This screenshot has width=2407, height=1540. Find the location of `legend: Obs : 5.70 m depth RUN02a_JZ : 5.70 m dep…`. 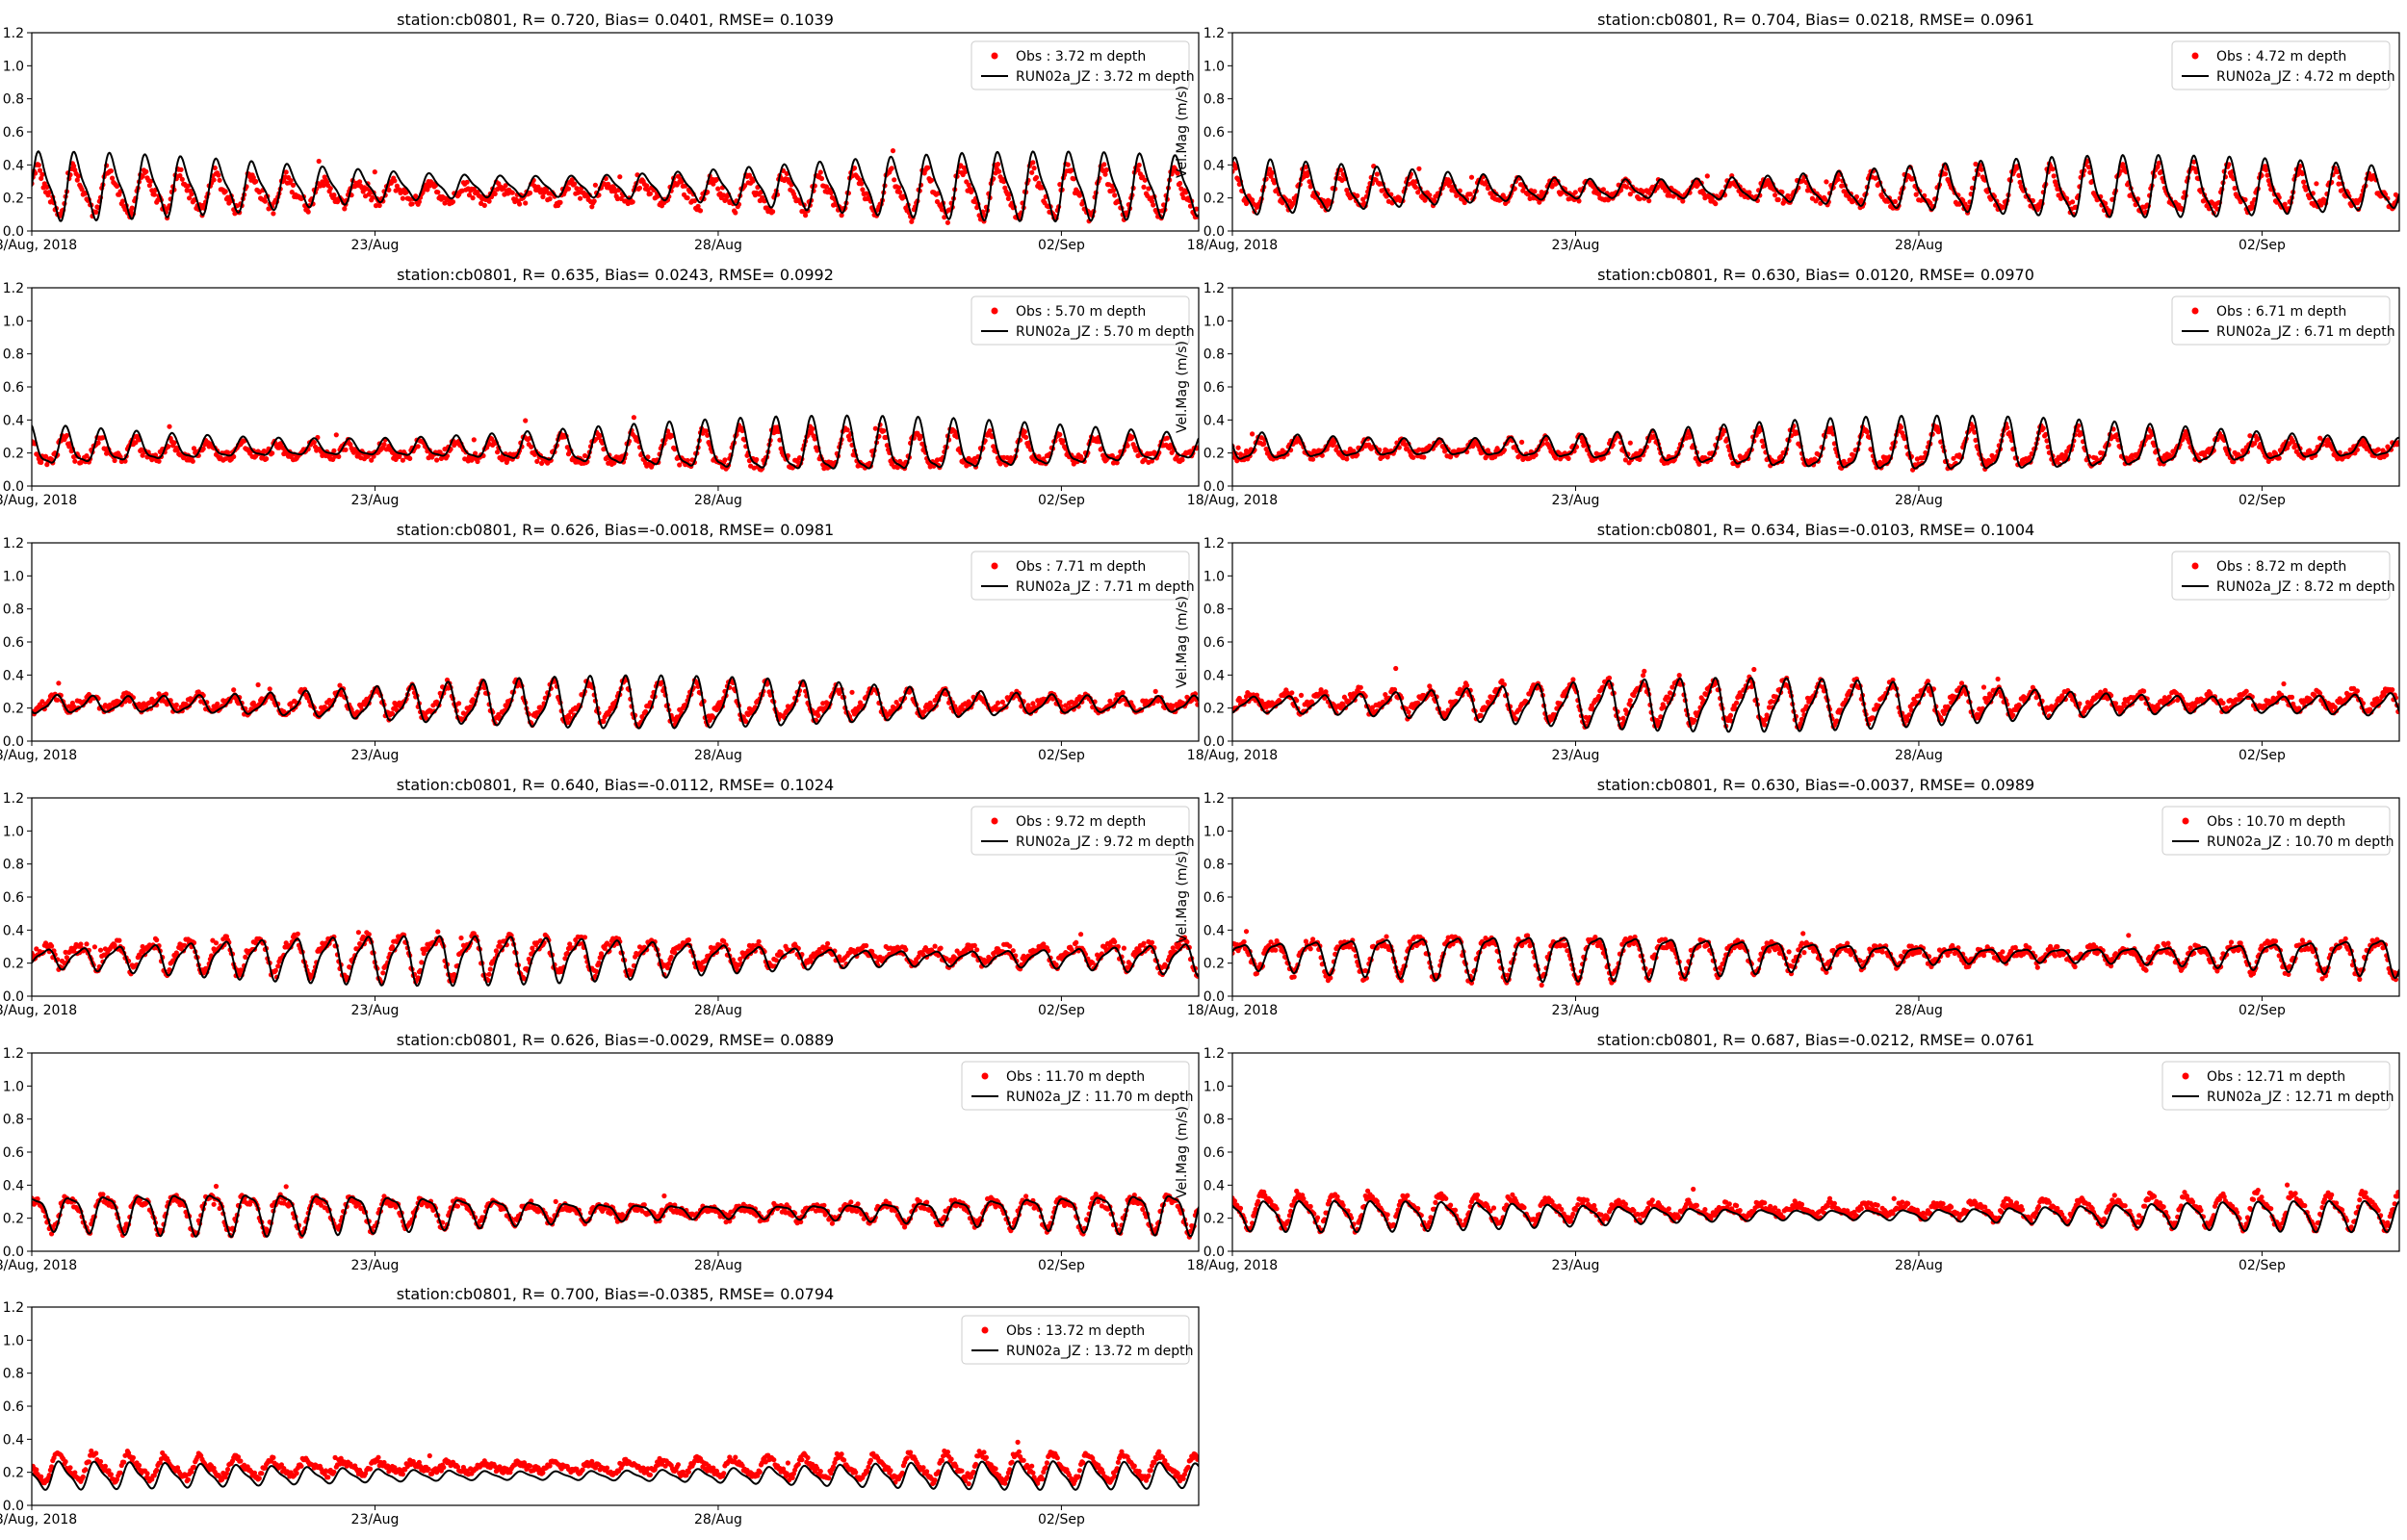

legend: Obs : 5.70 m depth RUN02a_JZ : 5.70 m dep… is located at coordinates (1083, 320).